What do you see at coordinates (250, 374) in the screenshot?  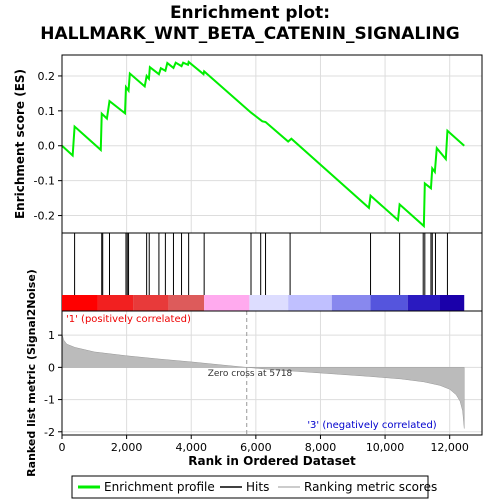 I see `zero-cross-label: Zero cross at 5718` at bounding box center [250, 374].